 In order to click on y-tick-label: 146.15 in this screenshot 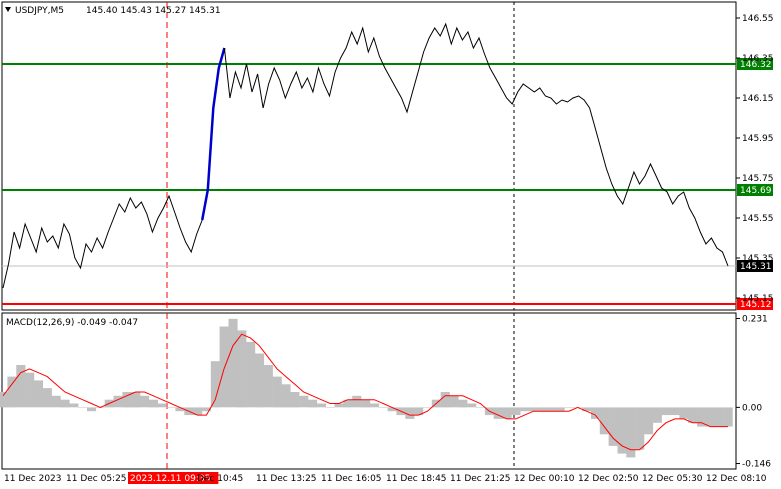, I will do `click(758, 99)`.